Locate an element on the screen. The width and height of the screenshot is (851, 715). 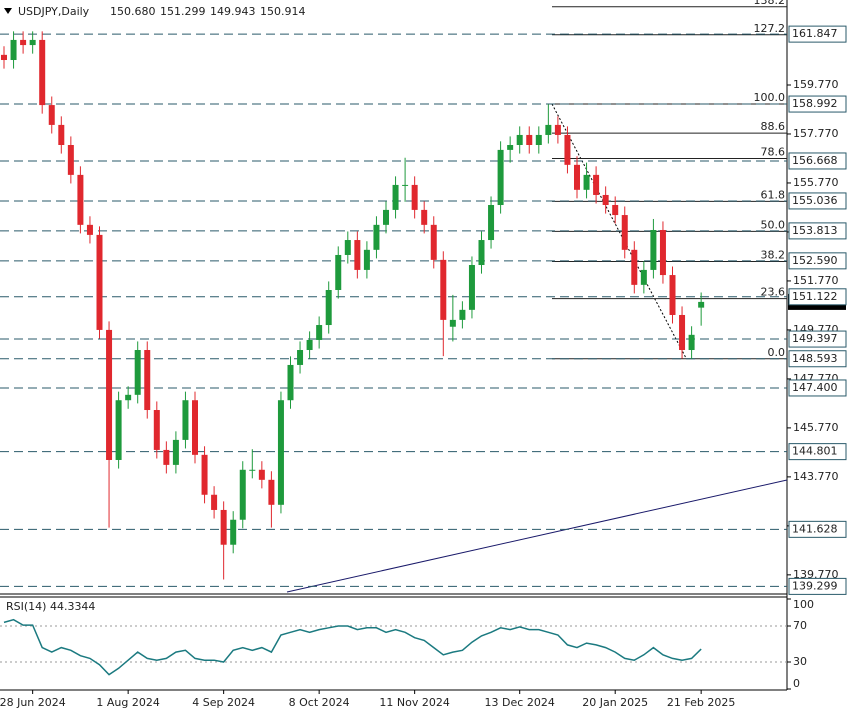
rsi-line is located at coordinates (352, 647).